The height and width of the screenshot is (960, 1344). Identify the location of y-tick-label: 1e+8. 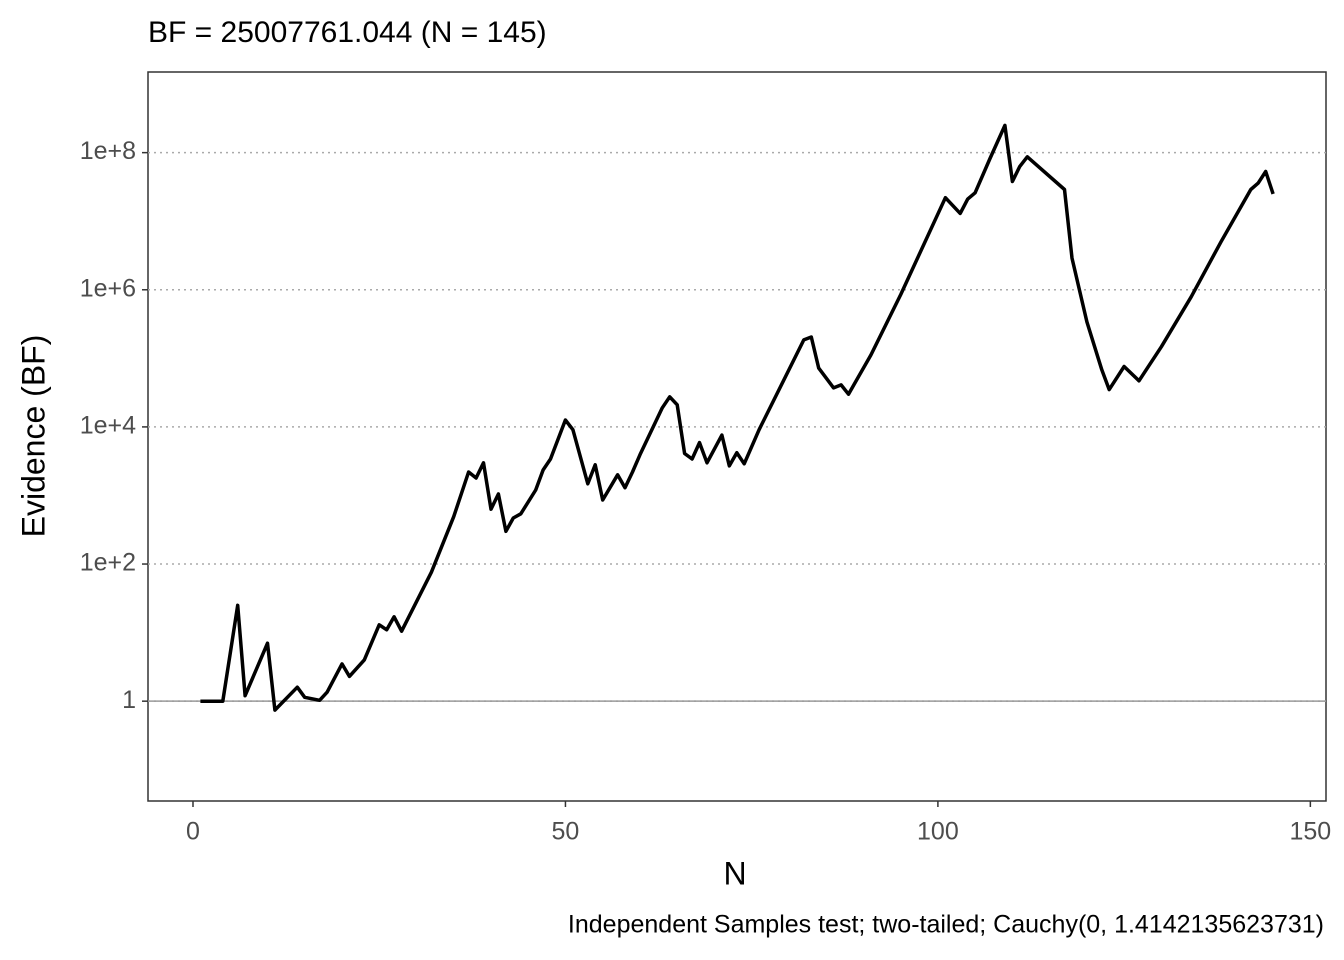
(108, 151).